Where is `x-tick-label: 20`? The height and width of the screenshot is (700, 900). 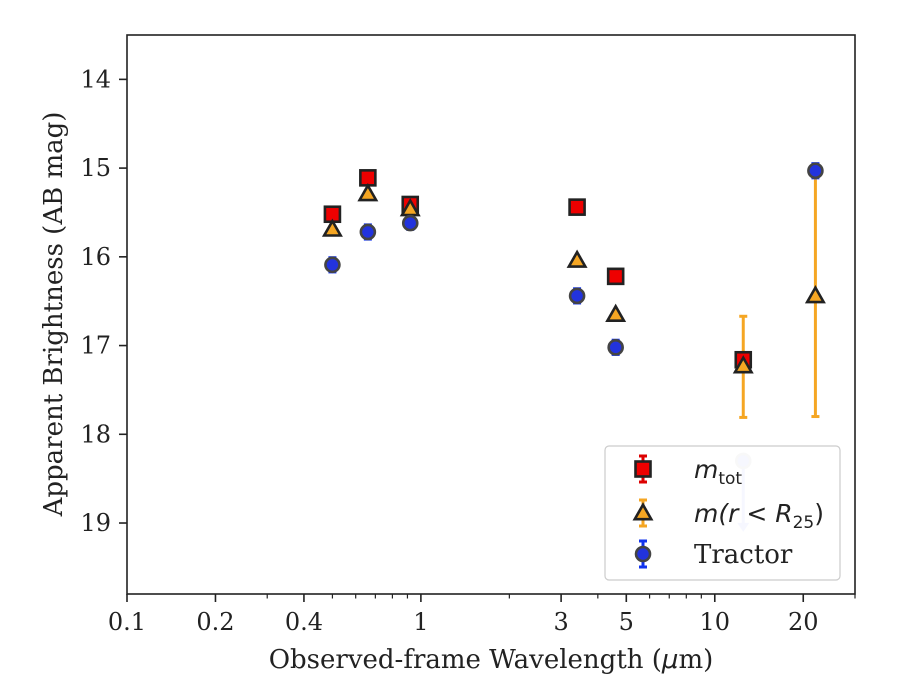 x-tick-label: 20 is located at coordinates (803, 622).